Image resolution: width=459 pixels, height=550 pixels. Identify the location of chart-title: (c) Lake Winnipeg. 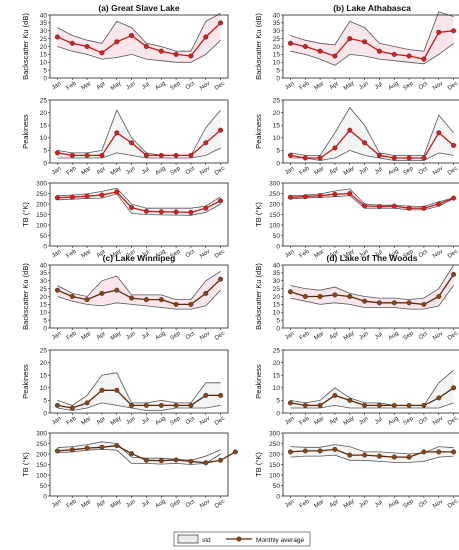
(139, 258).